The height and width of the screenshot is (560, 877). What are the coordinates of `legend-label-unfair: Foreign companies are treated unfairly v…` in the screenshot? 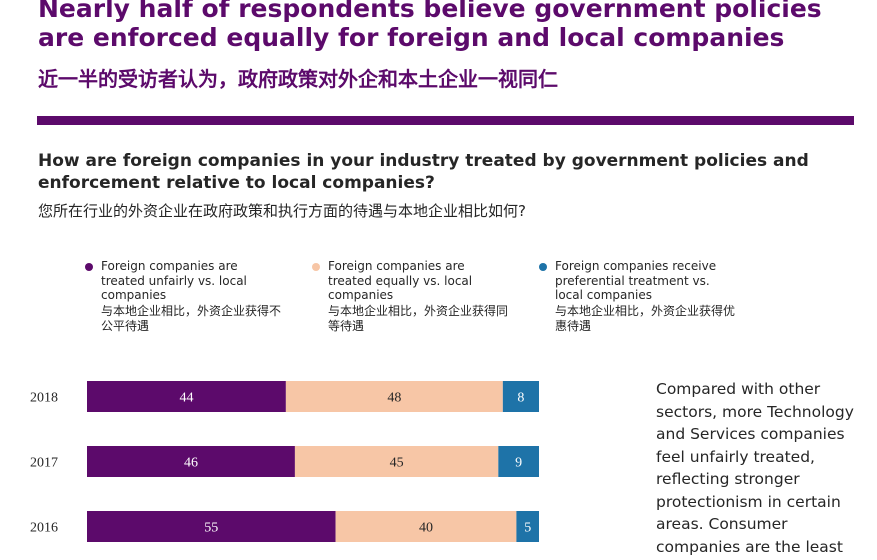 It's located at (174, 280).